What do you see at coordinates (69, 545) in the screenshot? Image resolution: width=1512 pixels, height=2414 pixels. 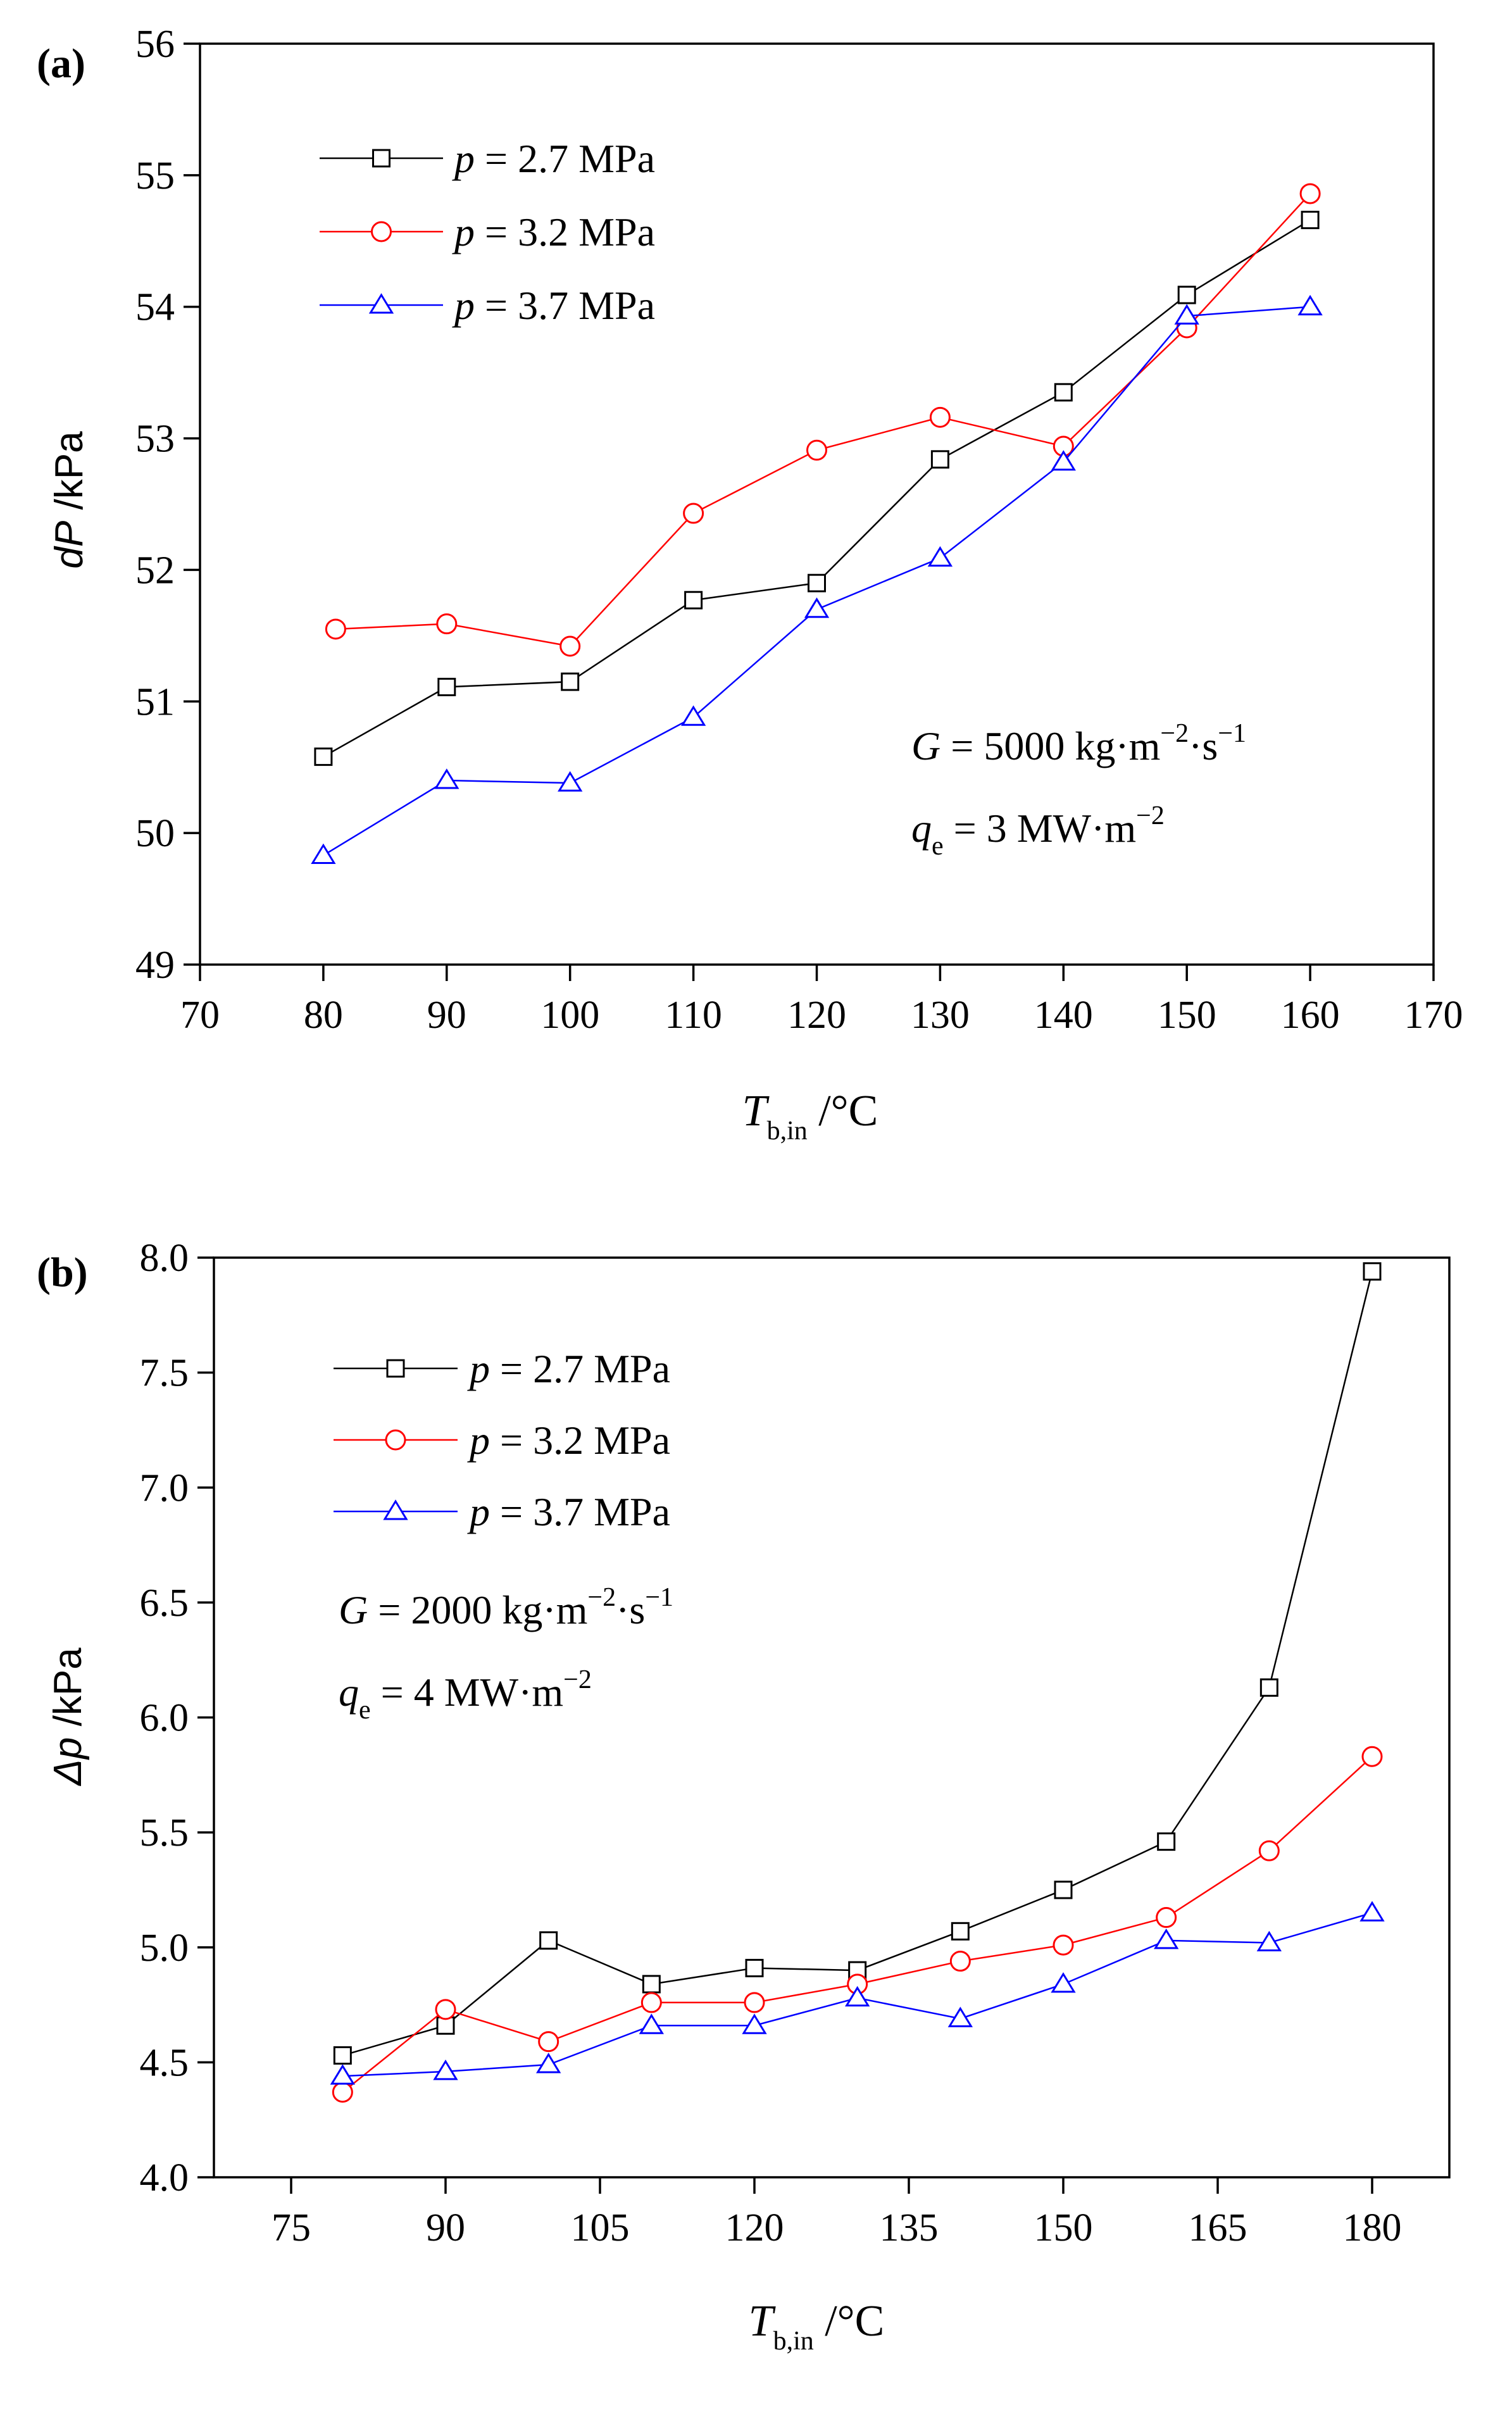 I see `y-axis-title-var: dP` at bounding box center [69, 545].